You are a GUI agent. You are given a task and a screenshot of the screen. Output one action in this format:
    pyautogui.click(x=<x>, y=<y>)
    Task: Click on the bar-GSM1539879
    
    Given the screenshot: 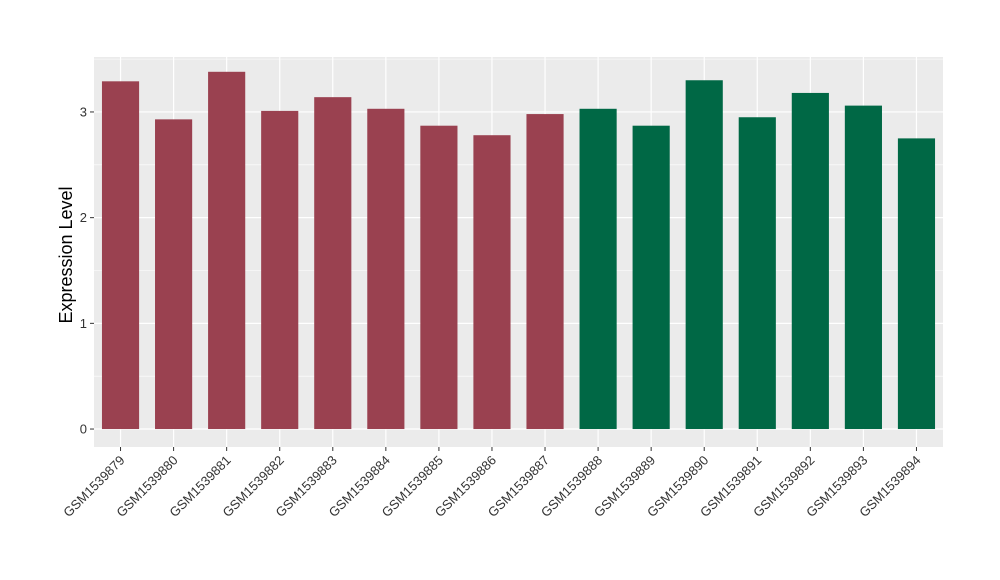 What is the action you would take?
    pyautogui.click(x=120, y=255)
    